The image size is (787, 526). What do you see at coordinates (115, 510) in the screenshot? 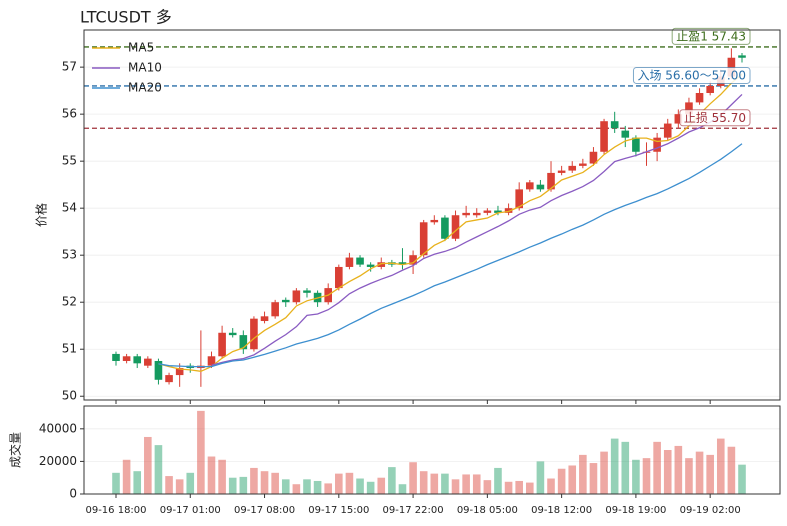
I see `x-tick-label: 09-16 18:00` at bounding box center [115, 510].